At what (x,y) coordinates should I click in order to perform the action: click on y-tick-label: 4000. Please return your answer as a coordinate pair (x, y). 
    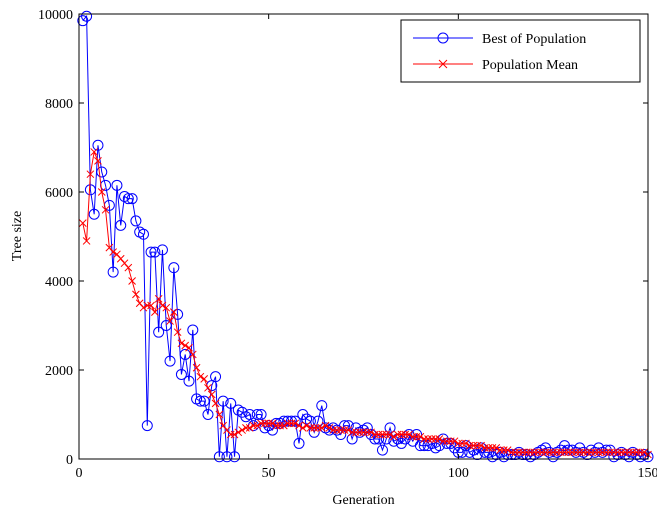
    Looking at the image, I should click on (59, 282).